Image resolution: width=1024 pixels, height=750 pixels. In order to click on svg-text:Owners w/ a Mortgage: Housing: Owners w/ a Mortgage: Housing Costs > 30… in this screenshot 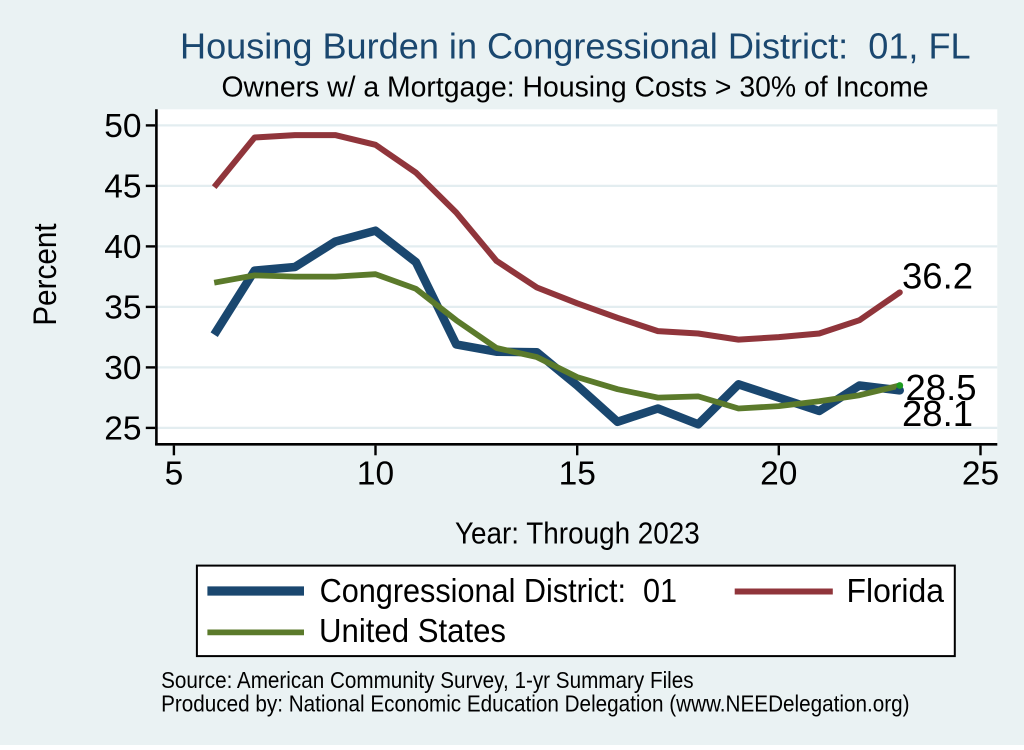, I will do `click(575, 88)`.